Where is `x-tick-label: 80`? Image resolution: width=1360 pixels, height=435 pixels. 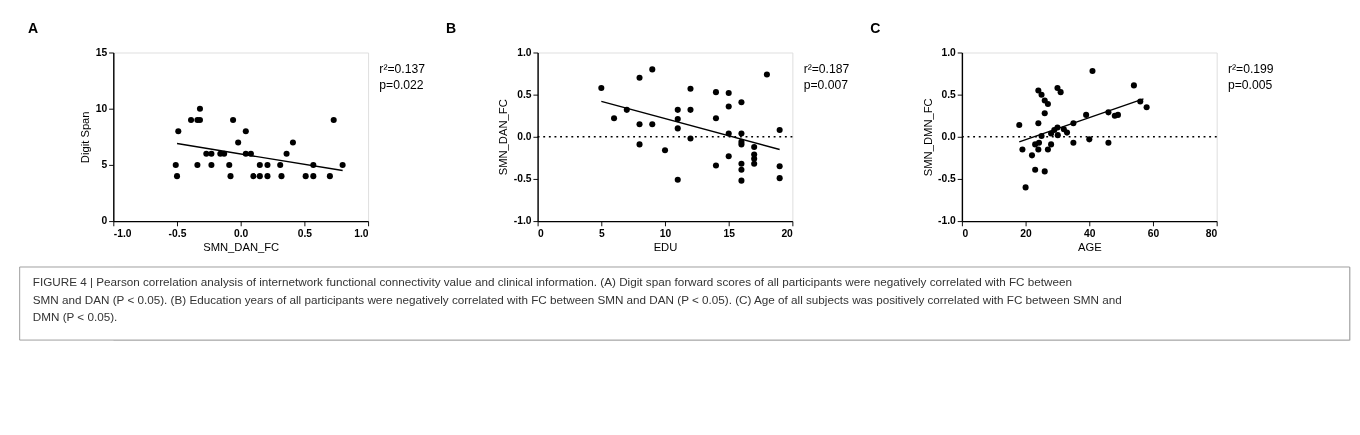
x-tick-label: 80 is located at coordinates (1211, 233).